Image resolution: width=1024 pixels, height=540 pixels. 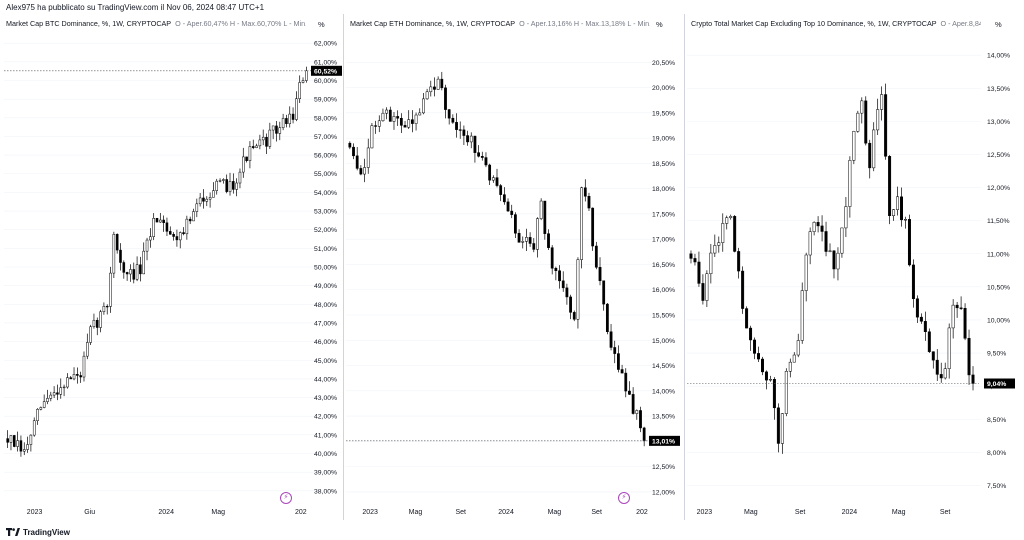 What do you see at coordinates (325, 156) in the screenshot?
I see `y-tick-label: 56,00%` at bounding box center [325, 156].